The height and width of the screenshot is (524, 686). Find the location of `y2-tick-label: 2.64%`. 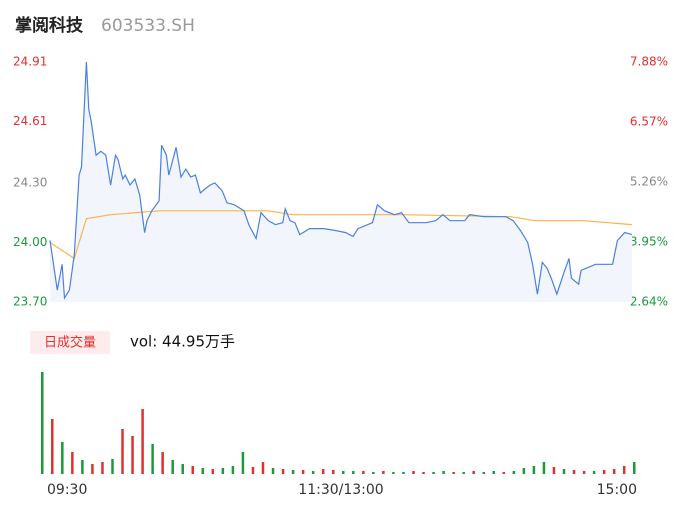

y2-tick-label: 2.64% is located at coordinates (649, 302).